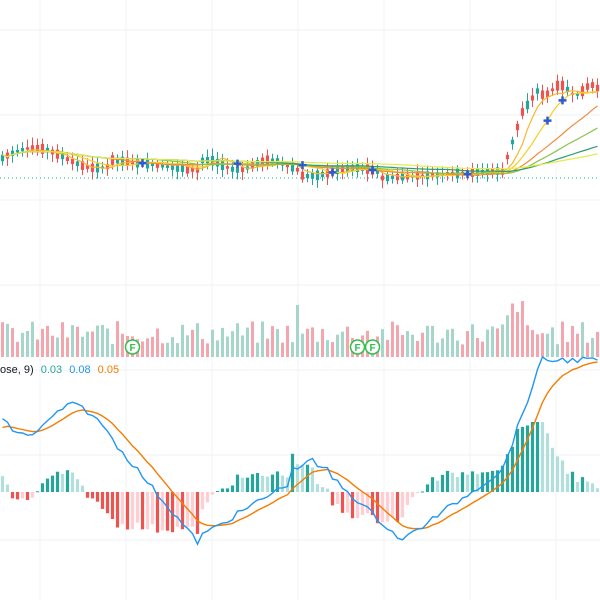 This screenshot has width=600, height=600. I want to click on macd-hist-value: 0.03, so click(51, 370).